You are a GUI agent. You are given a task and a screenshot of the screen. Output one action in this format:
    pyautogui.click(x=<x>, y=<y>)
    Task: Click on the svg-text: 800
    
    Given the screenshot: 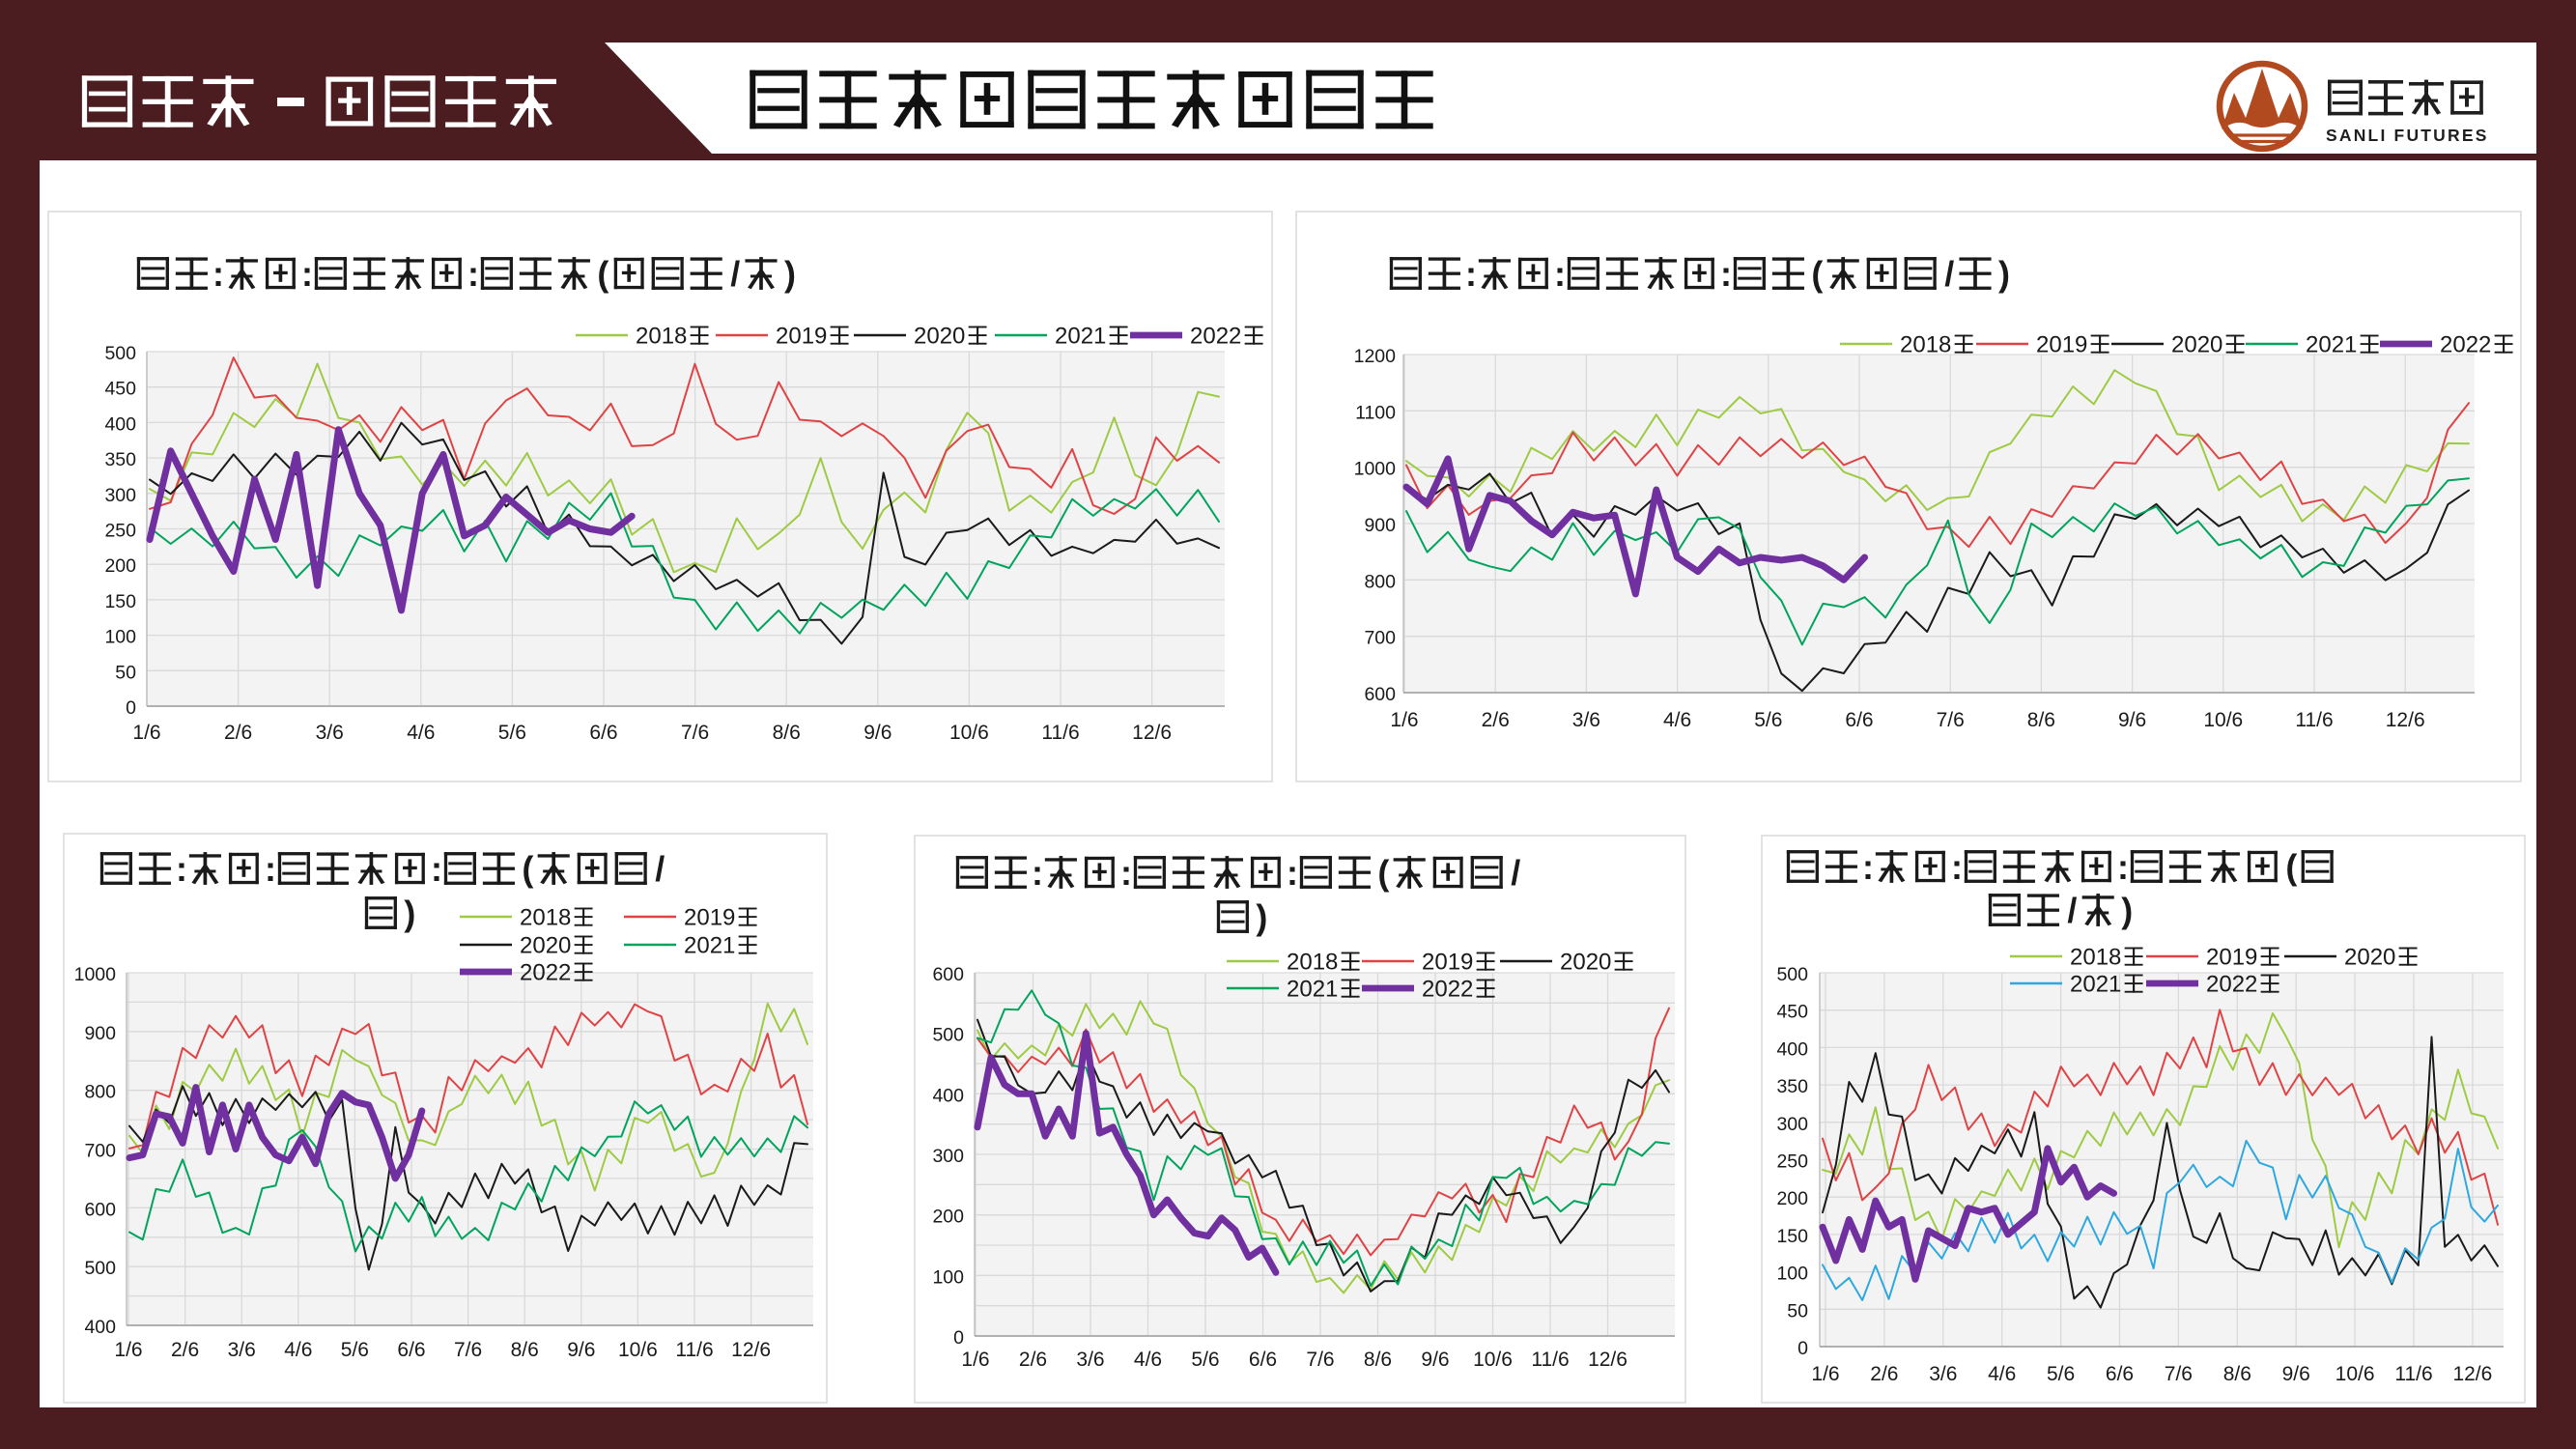 What is the action you would take?
    pyautogui.click(x=1380, y=581)
    